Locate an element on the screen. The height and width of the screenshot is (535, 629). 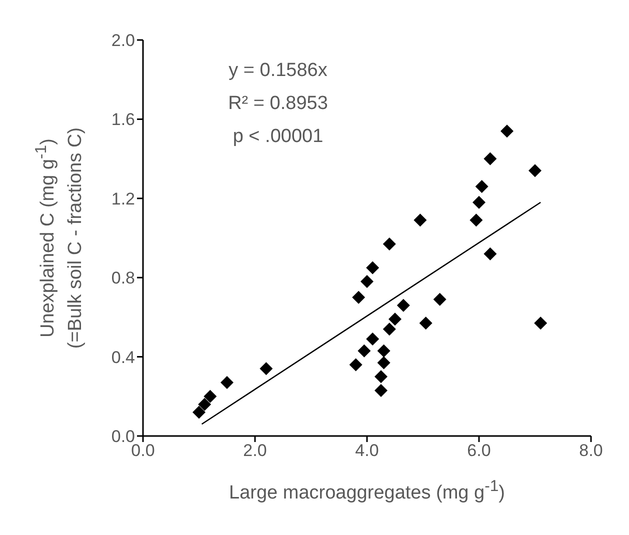
y-tick-label: 2.0 is located at coordinates (123, 40).